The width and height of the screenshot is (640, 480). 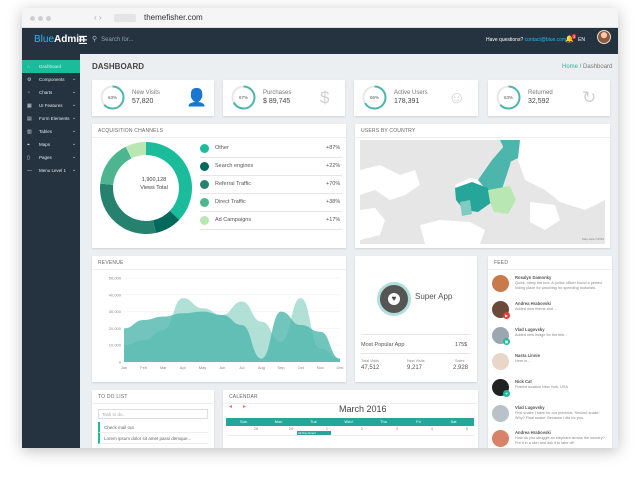 What do you see at coordinates (52, 105) in the screenshot?
I see `sidebar-item-ui-features: ▦ UI Features ⌄` at bounding box center [52, 105].